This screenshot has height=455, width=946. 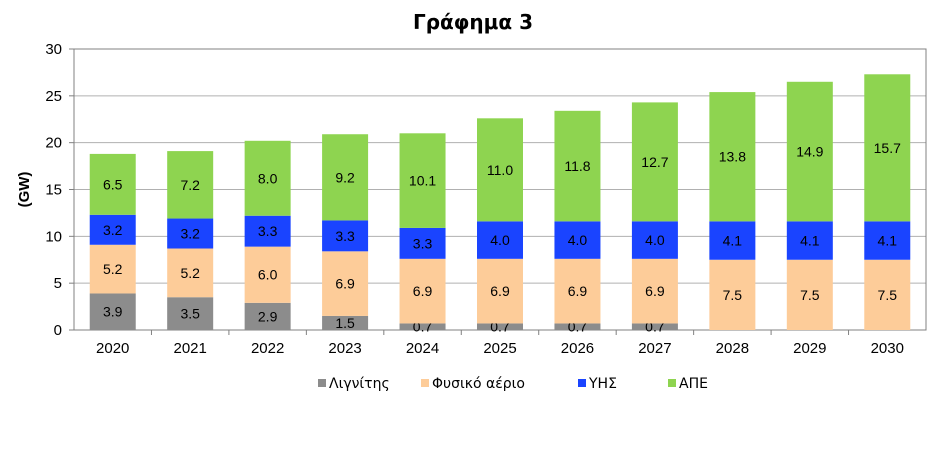 I want to click on data-label: 3.9, so click(x=113, y=312).